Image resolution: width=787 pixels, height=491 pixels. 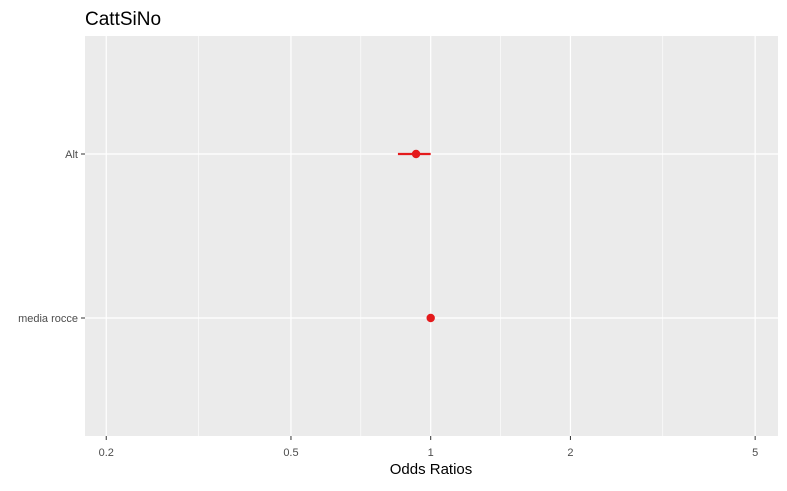 What do you see at coordinates (290, 453) in the screenshot?
I see `x-tick-label: 0.5` at bounding box center [290, 453].